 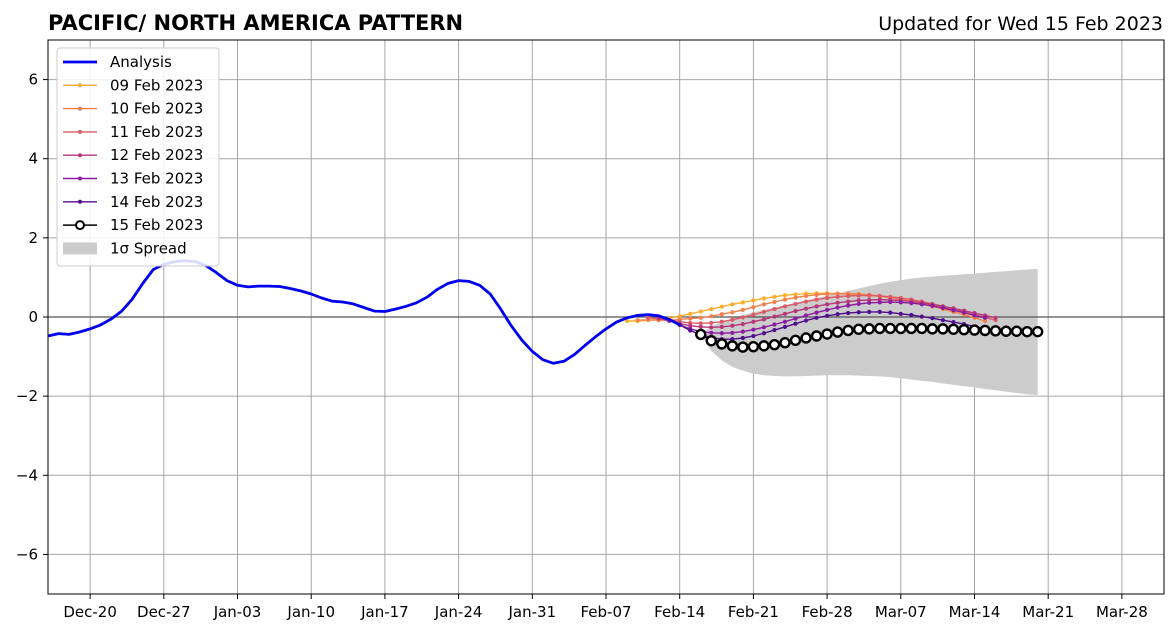 I want to click on x-tick-label: Feb-28, so click(x=827, y=612).